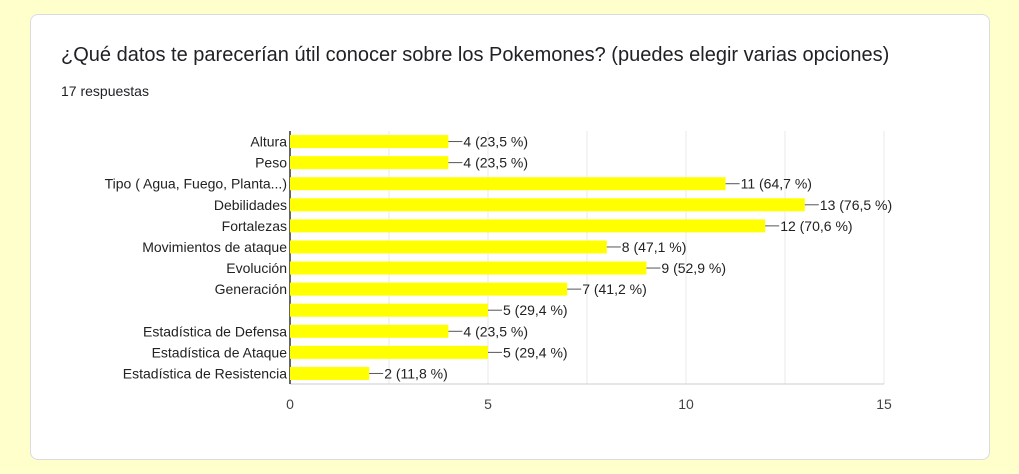 The height and width of the screenshot is (474, 1019). Describe the element at coordinates (816, 226) in the screenshot. I see `data-label: 12 (70,6 %)` at that location.